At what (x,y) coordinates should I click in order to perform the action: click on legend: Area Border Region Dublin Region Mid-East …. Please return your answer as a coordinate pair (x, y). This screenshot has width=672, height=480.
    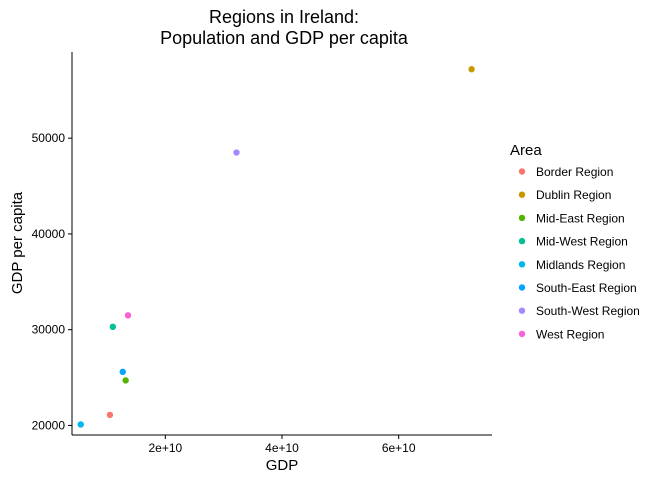
    Looking at the image, I should click on (575, 241).